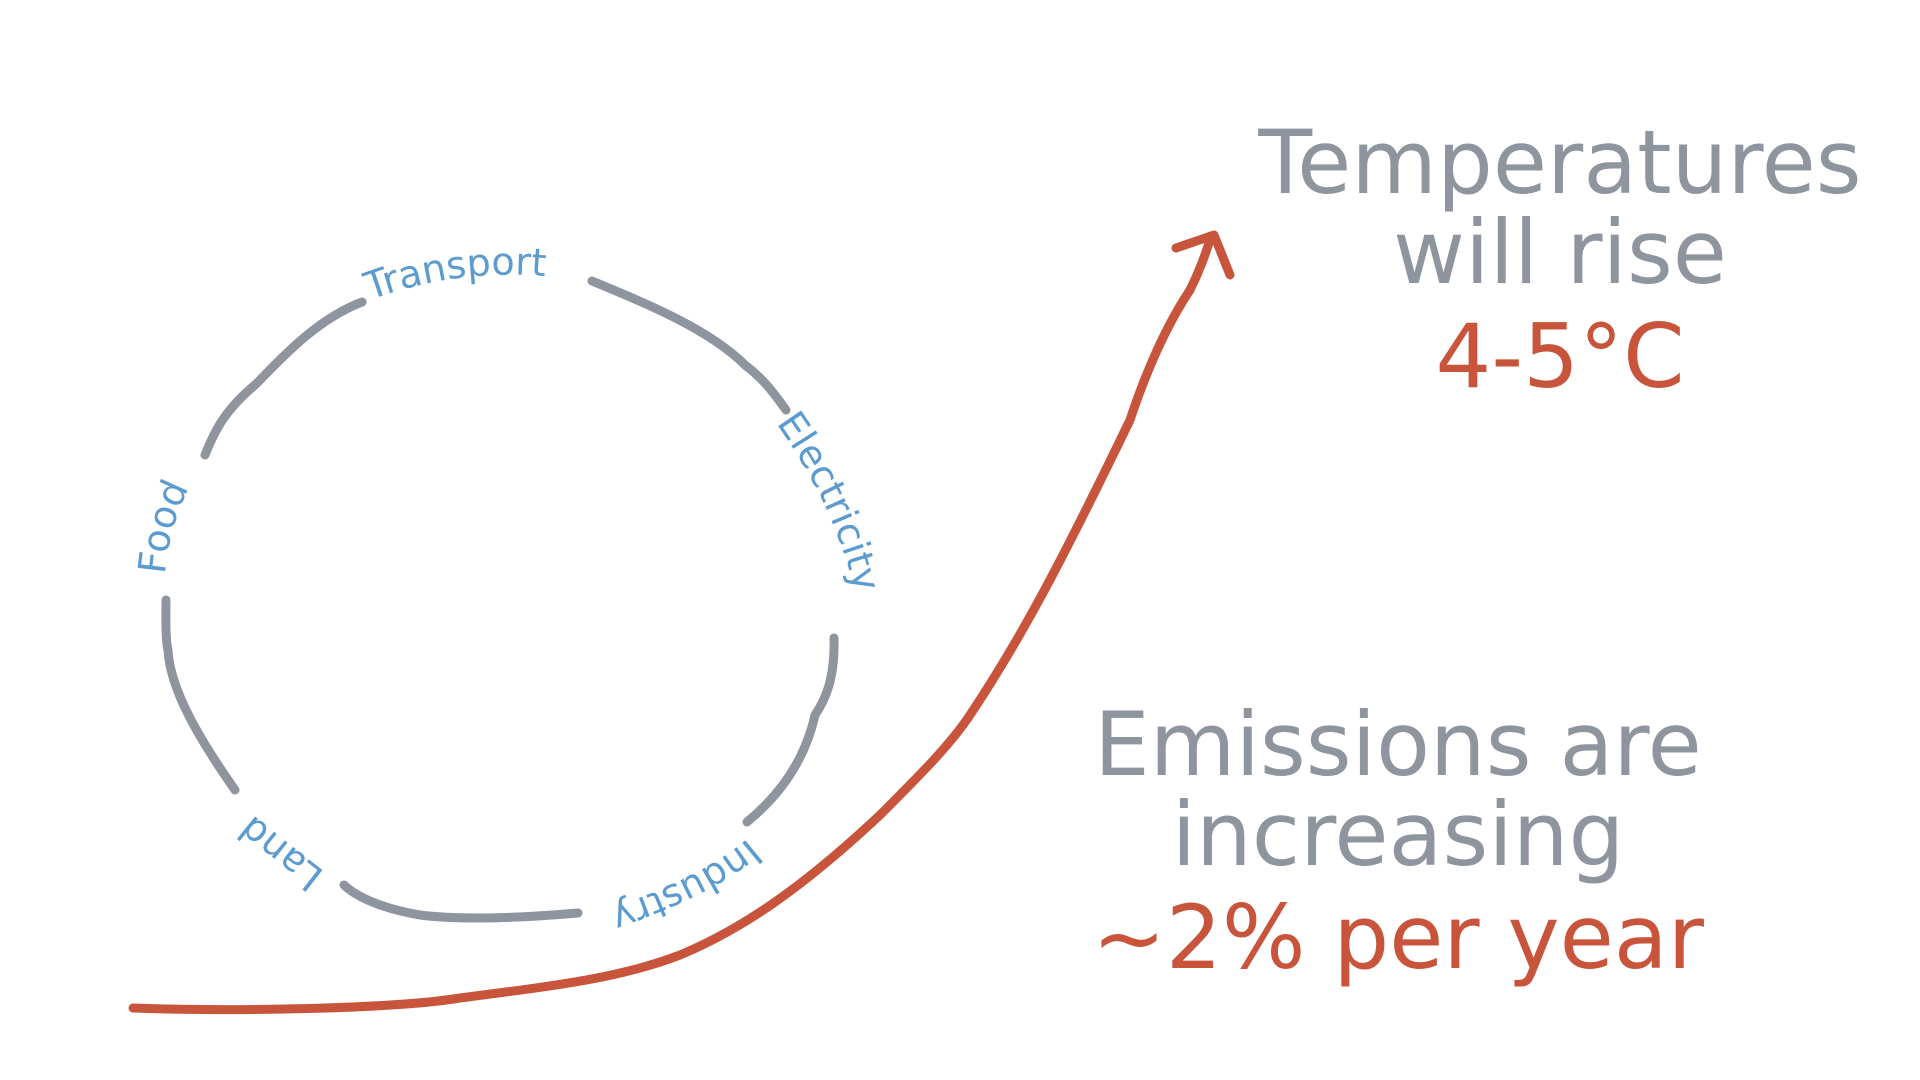  Describe the element at coordinates (200, 695) in the screenshot. I see `cycle-arc-land-food` at that location.